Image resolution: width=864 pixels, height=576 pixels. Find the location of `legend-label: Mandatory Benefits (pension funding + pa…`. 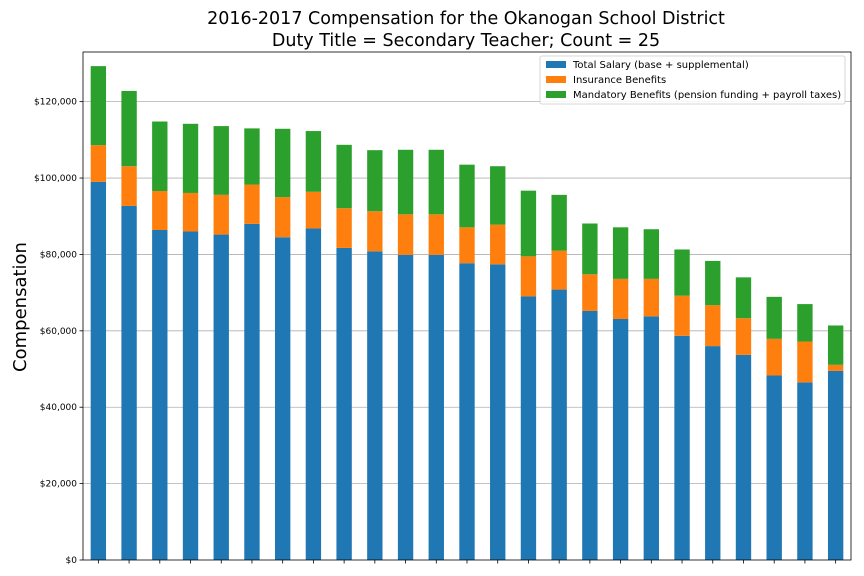

legend-label: Mandatory Benefits (pension funding + pa… is located at coordinates (707, 95).